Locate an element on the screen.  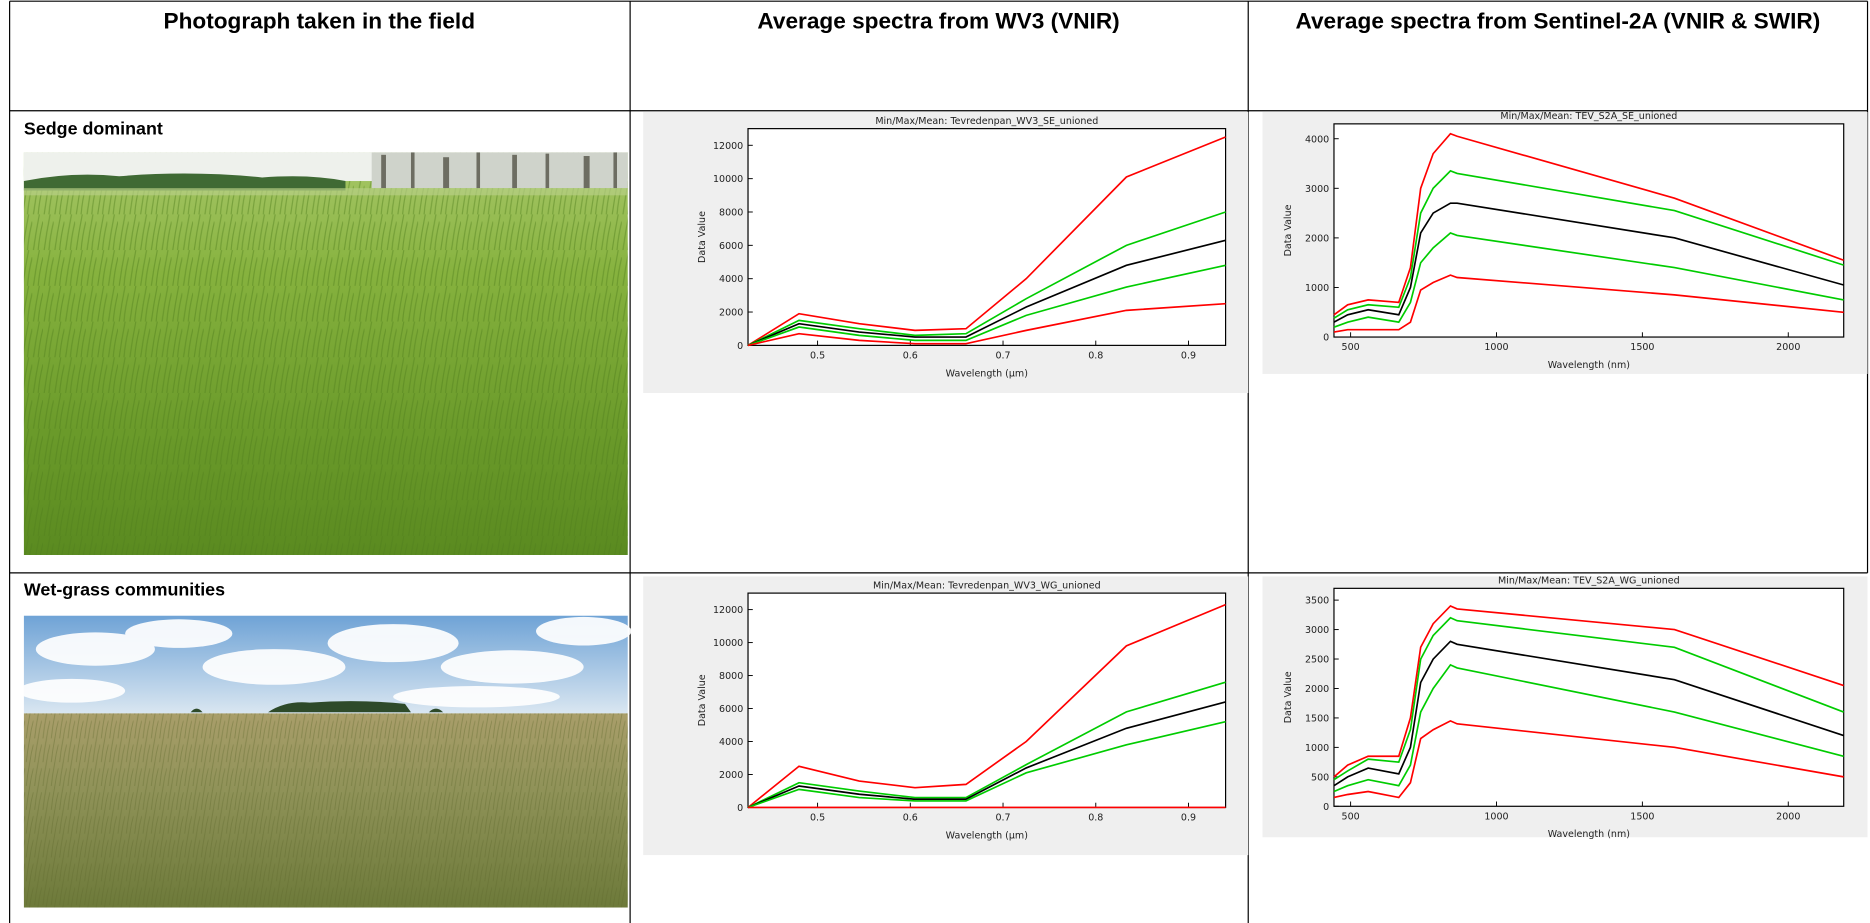
chart-title: Min/Max/Mean: TEV_S2A_WG_unioned is located at coordinates (1589, 581).